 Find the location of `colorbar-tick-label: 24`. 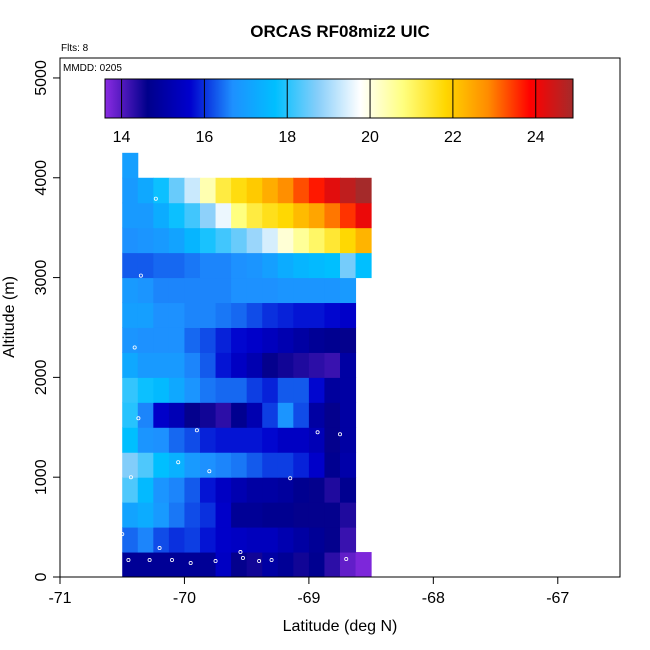

colorbar-tick-label: 24 is located at coordinates (536, 137).